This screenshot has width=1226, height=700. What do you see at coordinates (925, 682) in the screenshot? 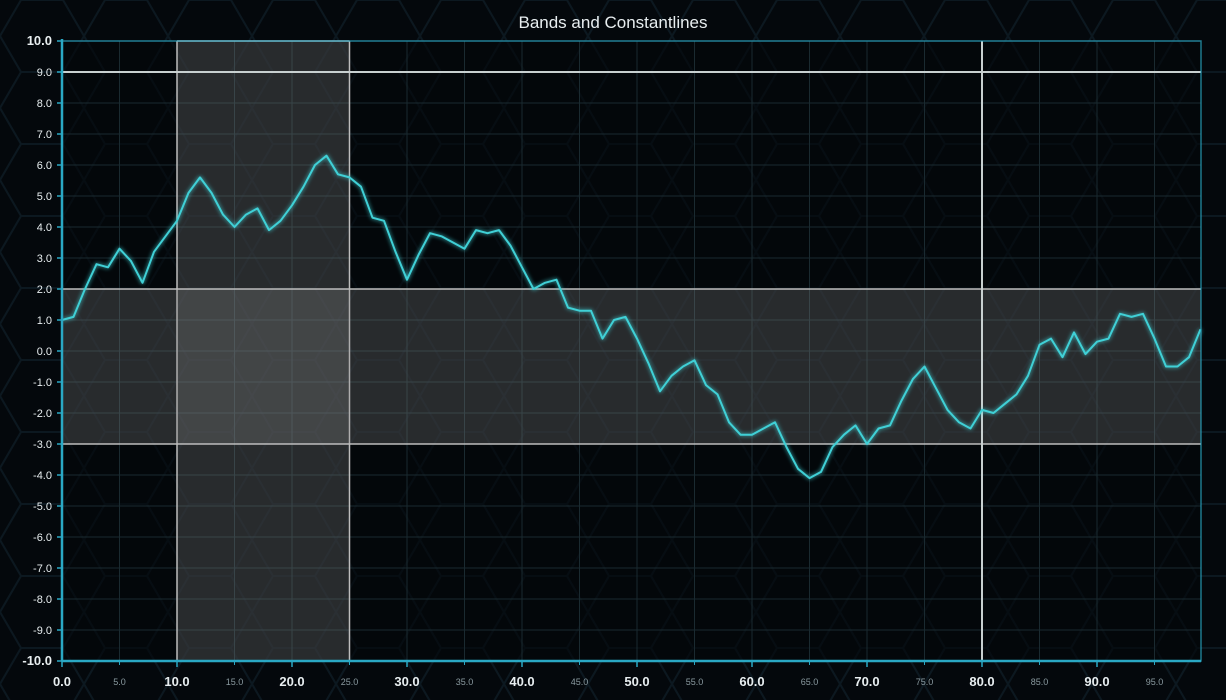
I see `x-minor-tick-label: 75.0` at bounding box center [925, 682].